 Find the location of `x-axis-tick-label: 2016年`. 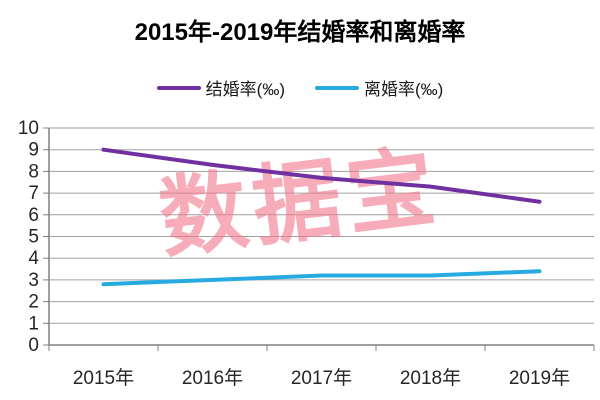

x-axis-tick-label: 2016年 is located at coordinates (212, 378).